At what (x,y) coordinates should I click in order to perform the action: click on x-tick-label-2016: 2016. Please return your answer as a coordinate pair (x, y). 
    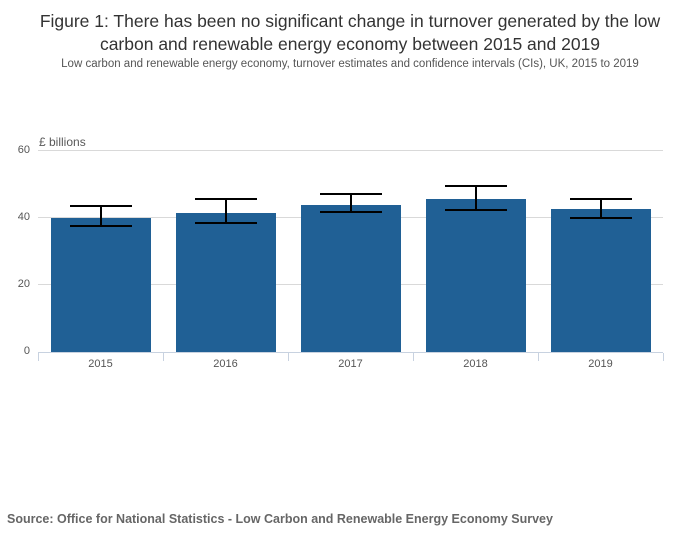
    Looking at the image, I should click on (225, 364).